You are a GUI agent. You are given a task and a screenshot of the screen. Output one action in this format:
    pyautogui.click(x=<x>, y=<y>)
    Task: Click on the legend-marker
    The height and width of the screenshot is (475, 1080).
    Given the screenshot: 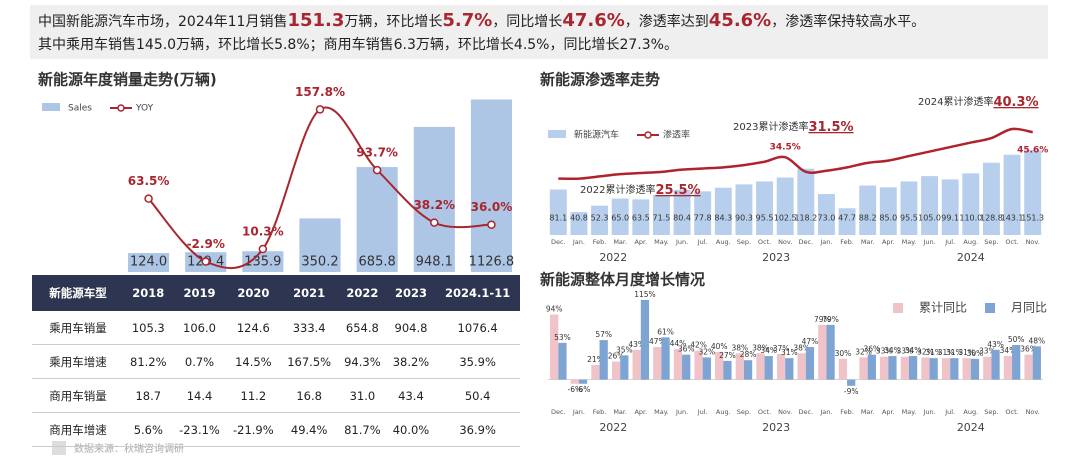 What is the action you would take?
    pyautogui.click(x=121, y=108)
    